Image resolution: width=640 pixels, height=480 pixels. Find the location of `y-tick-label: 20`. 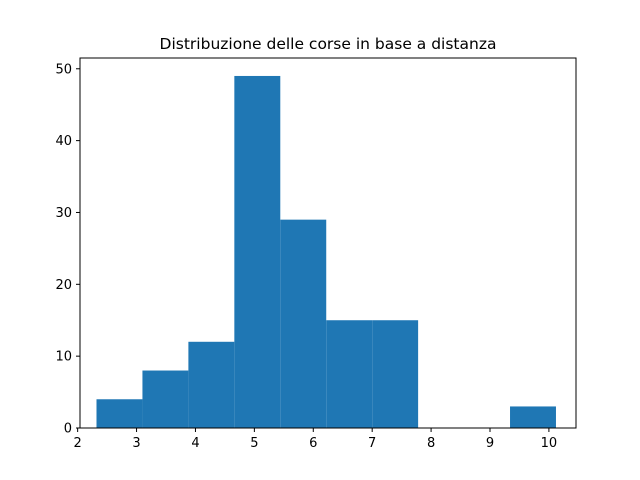

y-tick-label: 20 is located at coordinates (63, 285).